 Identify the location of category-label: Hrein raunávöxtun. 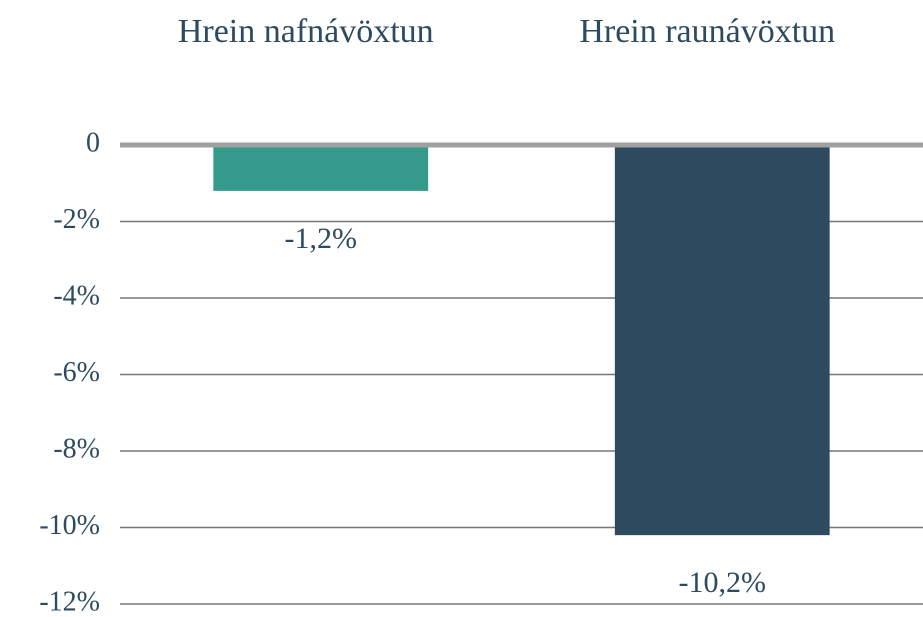
(707, 31).